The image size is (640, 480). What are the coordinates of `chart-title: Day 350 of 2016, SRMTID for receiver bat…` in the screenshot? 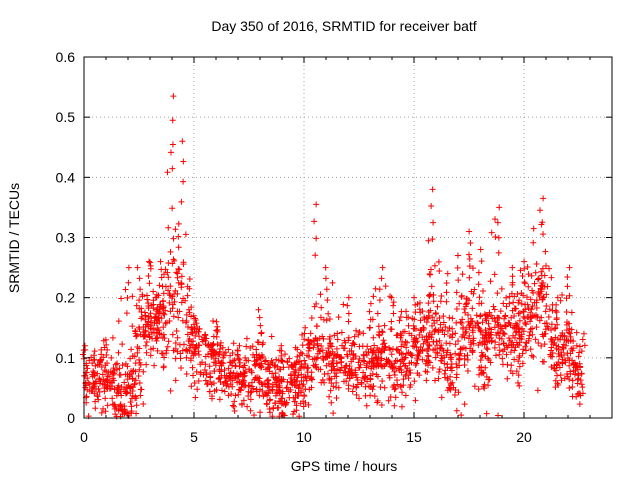 It's located at (343, 26).